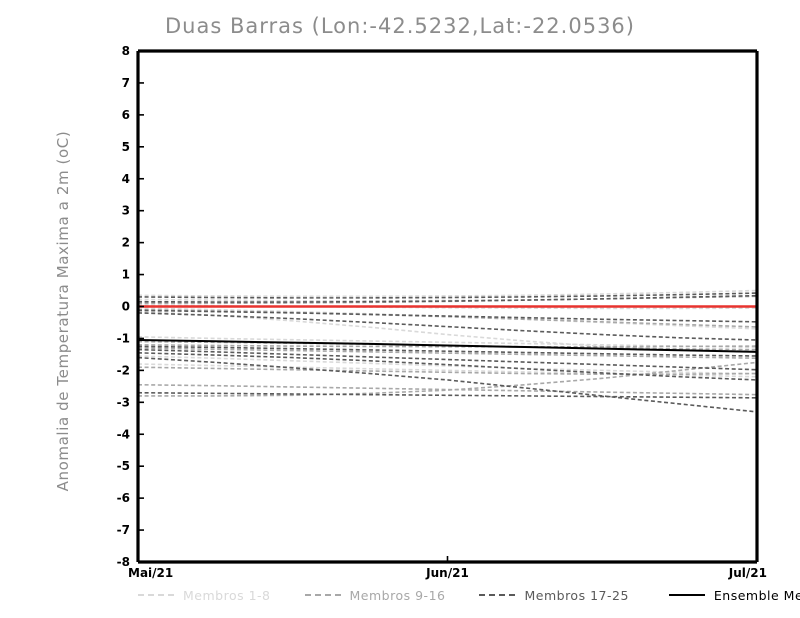 This screenshot has height=618, width=800. Describe the element at coordinates (747, 573) in the screenshot. I see `x-tick-label: Jul/21` at that location.